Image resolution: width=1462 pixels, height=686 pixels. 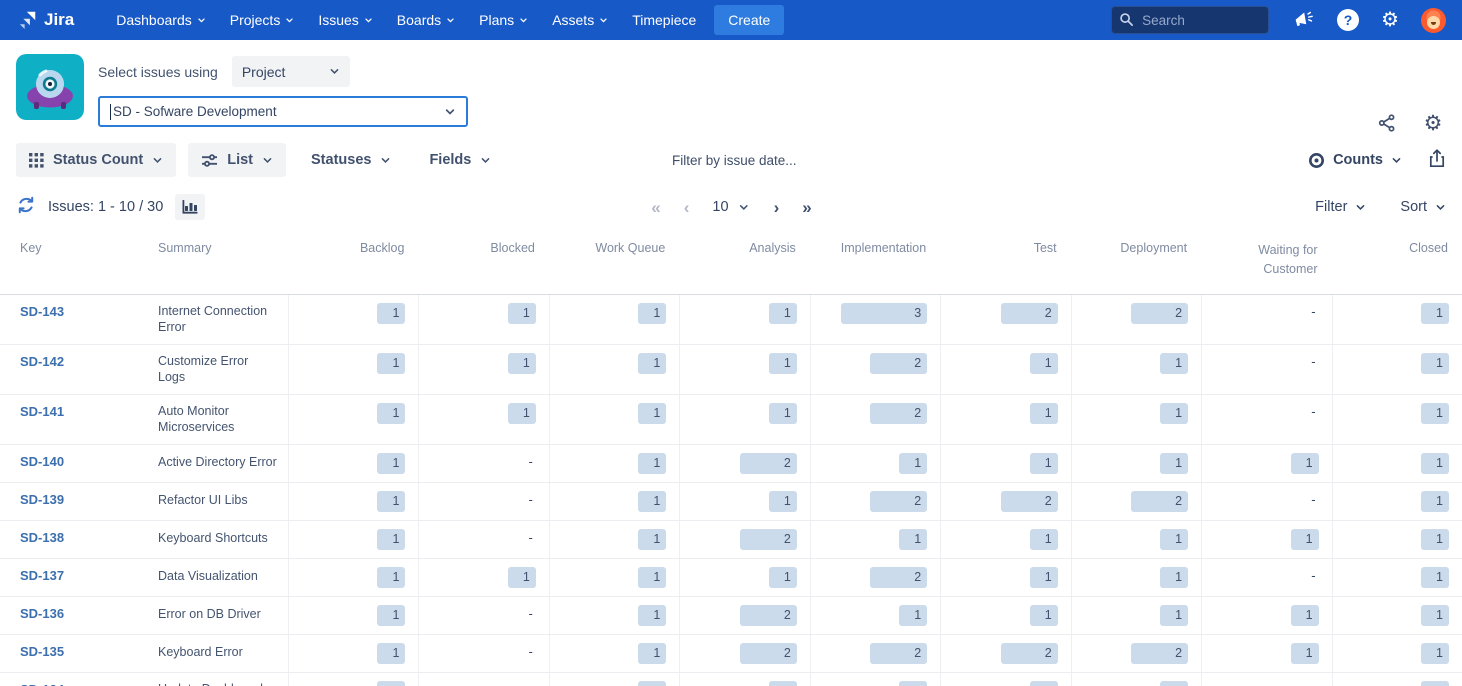 I want to click on jira-brand: Jira, so click(x=45, y=20).